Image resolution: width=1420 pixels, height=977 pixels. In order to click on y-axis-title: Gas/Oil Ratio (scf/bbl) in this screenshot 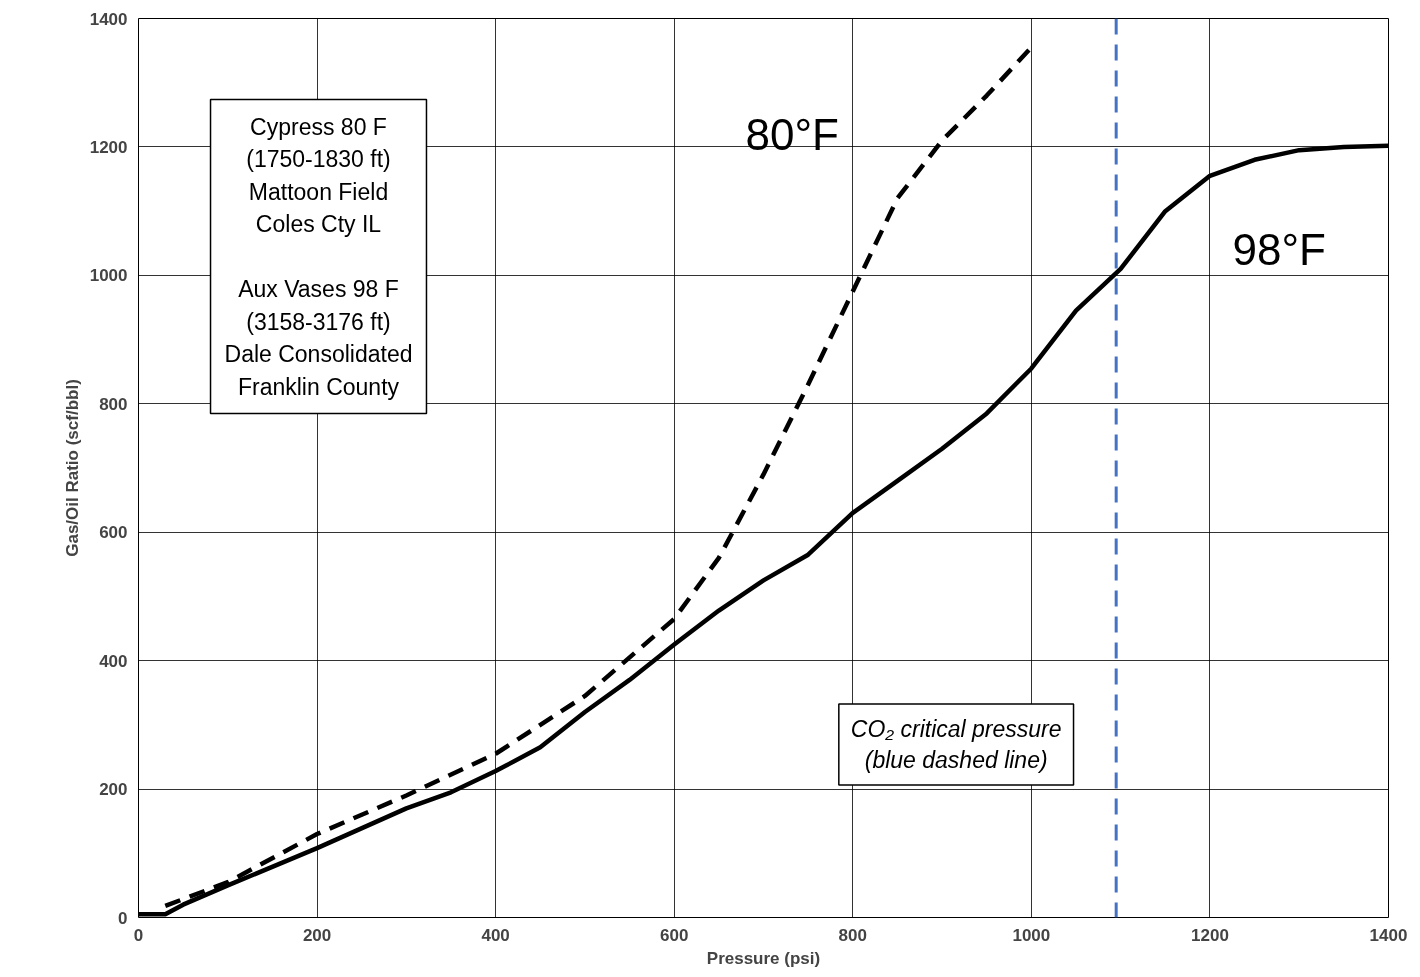, I will do `click(72, 468)`.